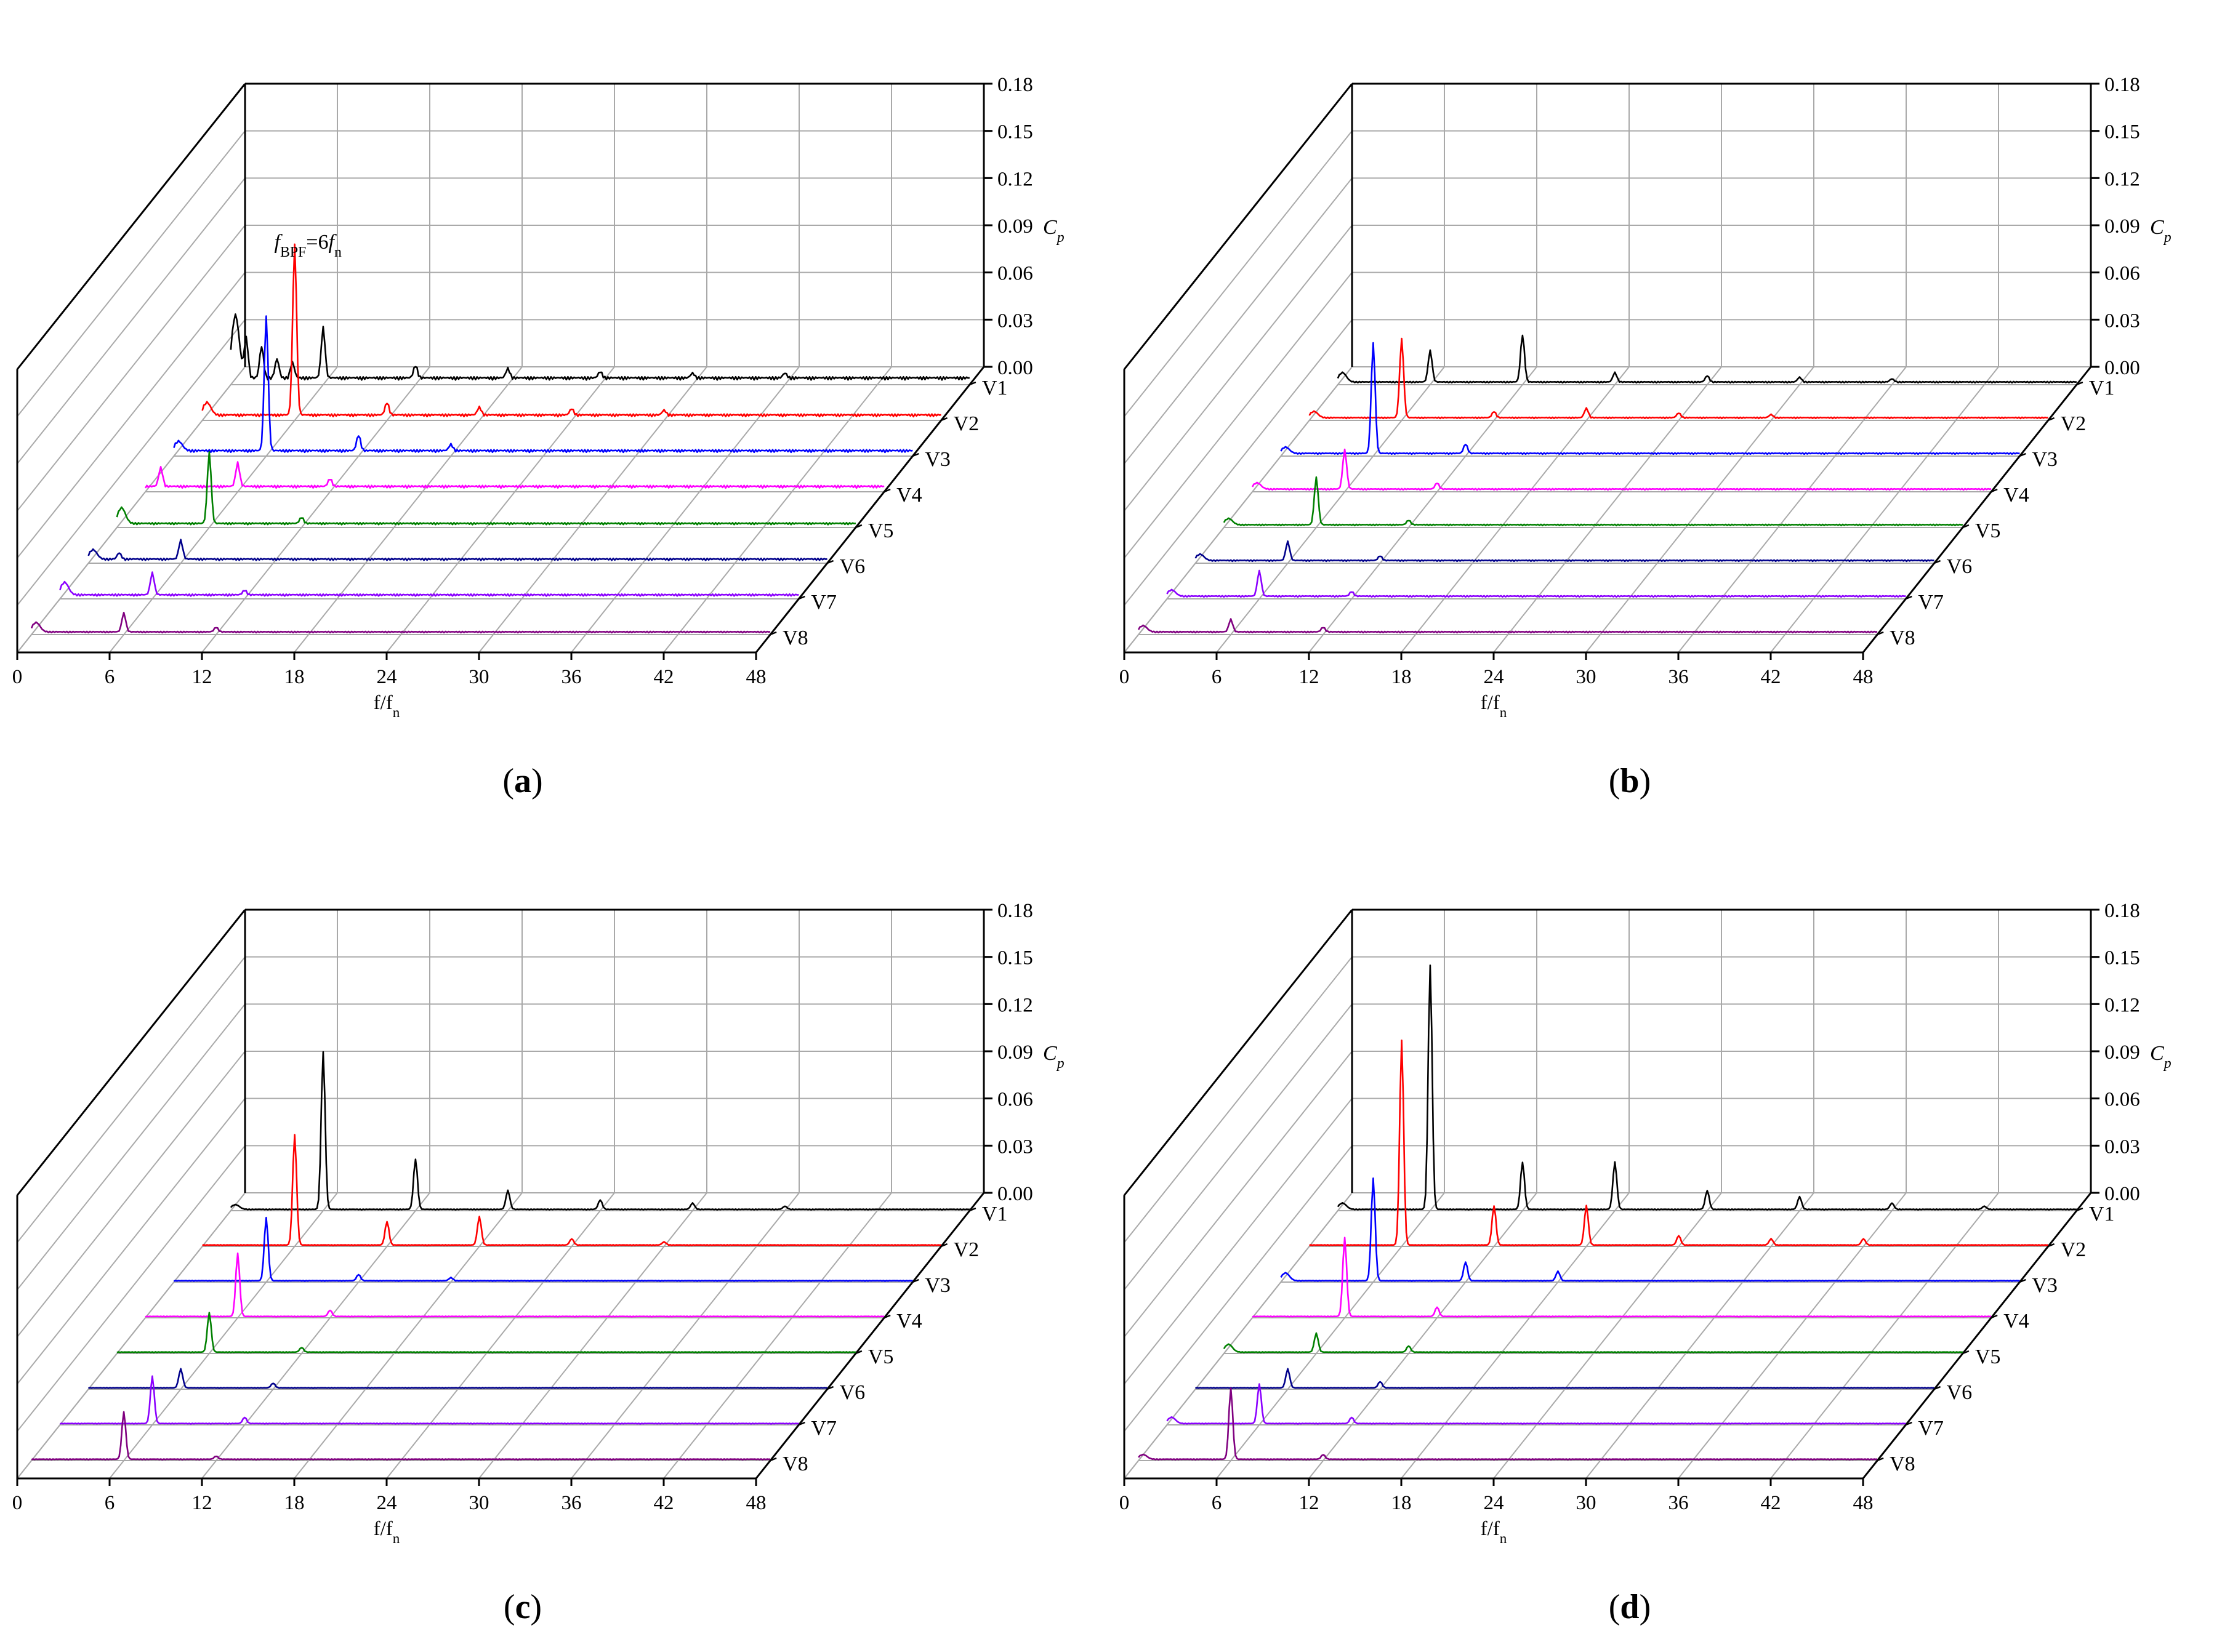  What do you see at coordinates (2122, 958) in the screenshot?
I see `z-tick-label: 0.15` at bounding box center [2122, 958].